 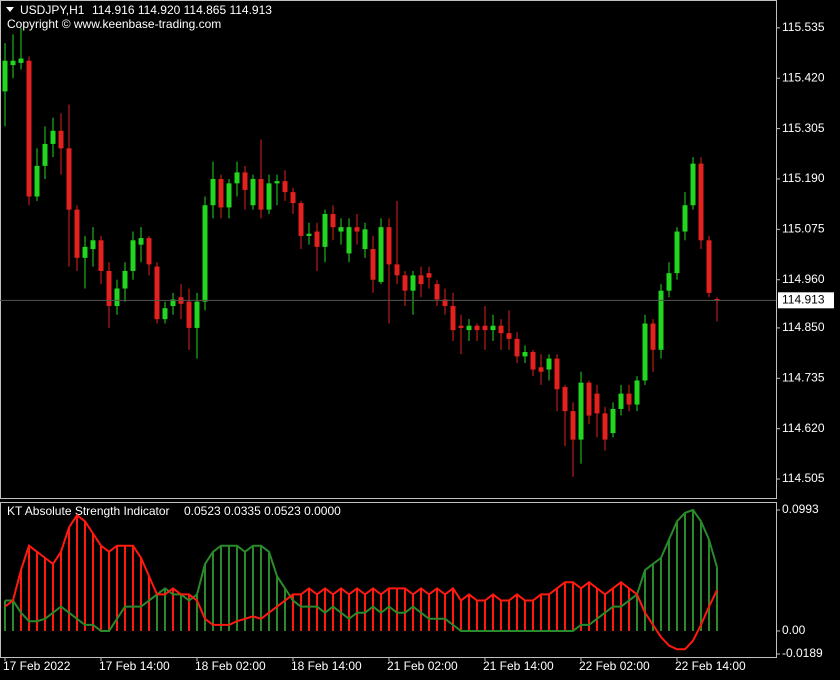 What do you see at coordinates (326, 666) in the screenshot?
I see `x-tick-label: 18 Feb 14:00` at bounding box center [326, 666].